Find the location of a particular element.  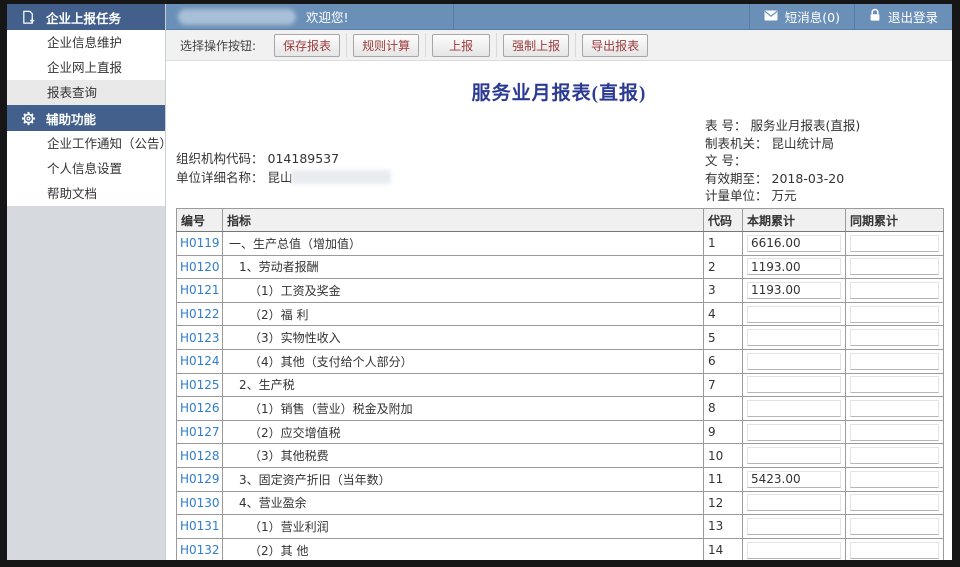

toolbar-buttons: 保存报表 规则计算 上报 强制上报 导出报表 is located at coordinates (461, 45).